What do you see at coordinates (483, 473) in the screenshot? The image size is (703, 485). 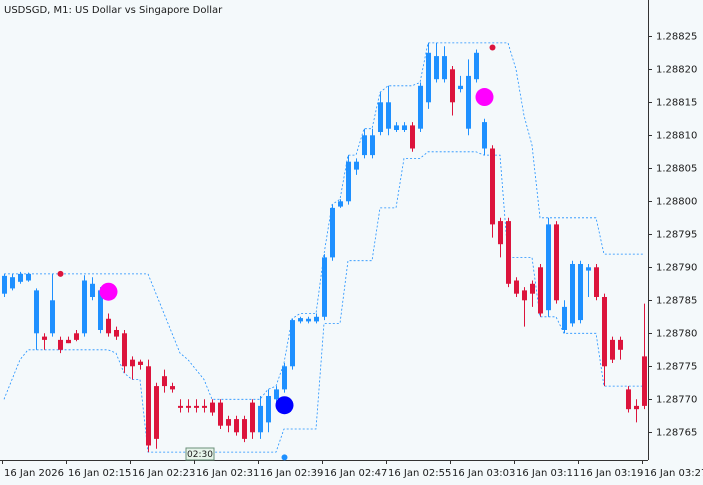 I see `x-tick-label: 16 Jan 03:03` at bounding box center [483, 473].